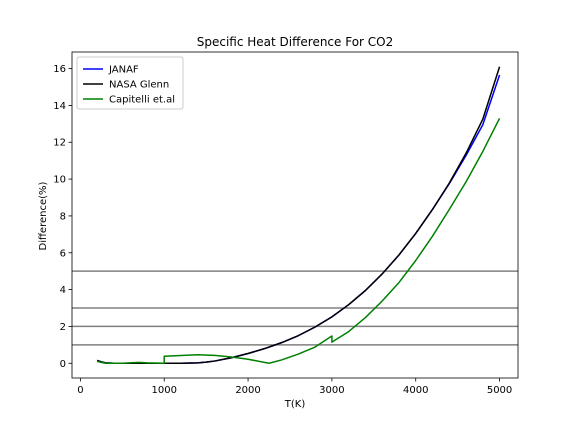 Image resolution: width=576 pixels, height=432 pixels. What do you see at coordinates (247, 390) in the screenshot?
I see `x-tick-label: 2000` at bounding box center [247, 390].